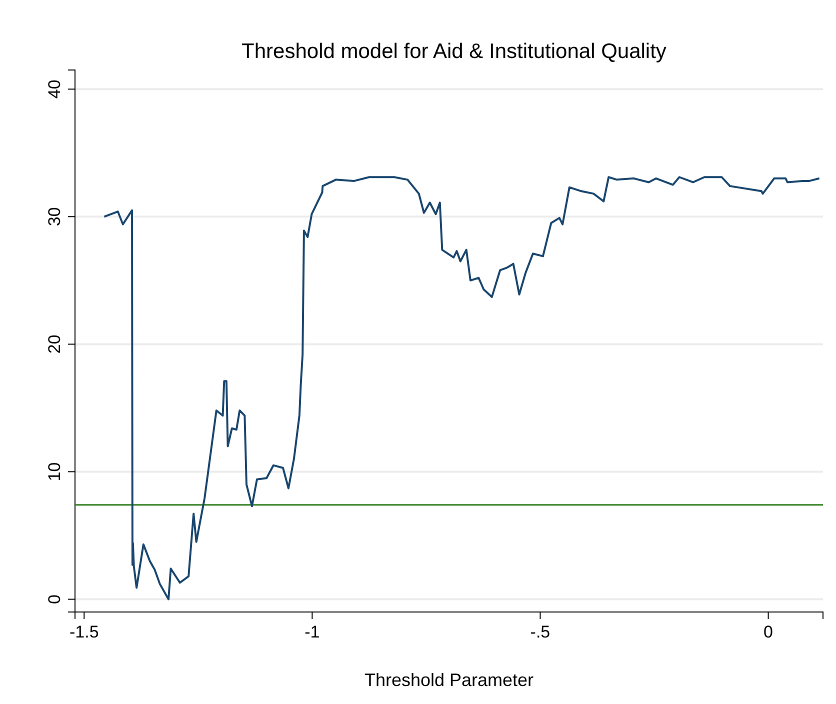 This screenshot has height=704, width=836. I want to click on x-axis-title: Threshold Parameter, so click(449, 680).